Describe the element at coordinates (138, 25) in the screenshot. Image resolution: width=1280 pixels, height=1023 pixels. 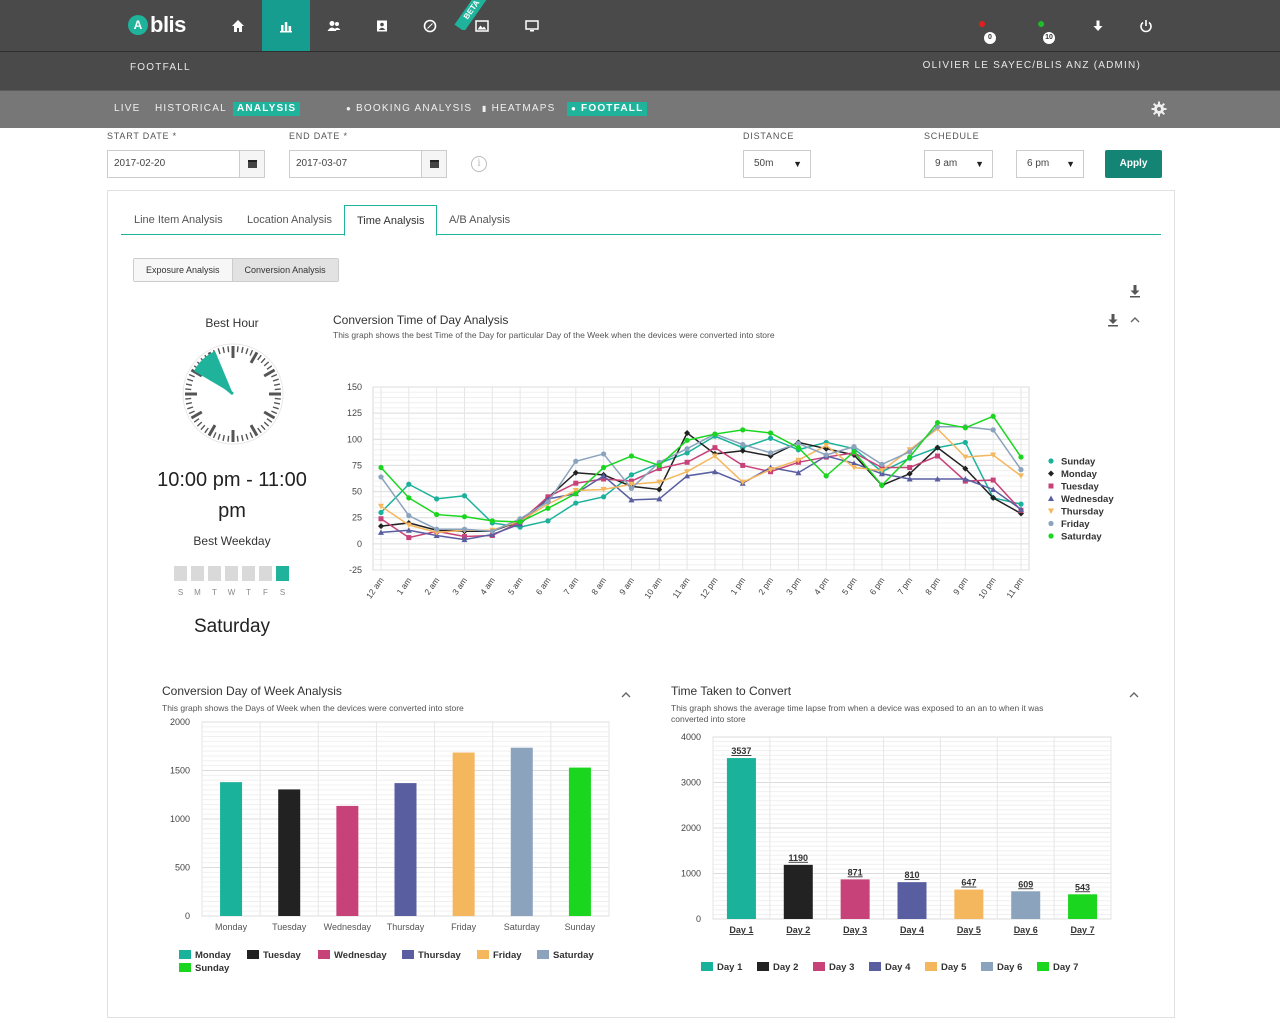
I see `logo-mark-icon: A` at that location.